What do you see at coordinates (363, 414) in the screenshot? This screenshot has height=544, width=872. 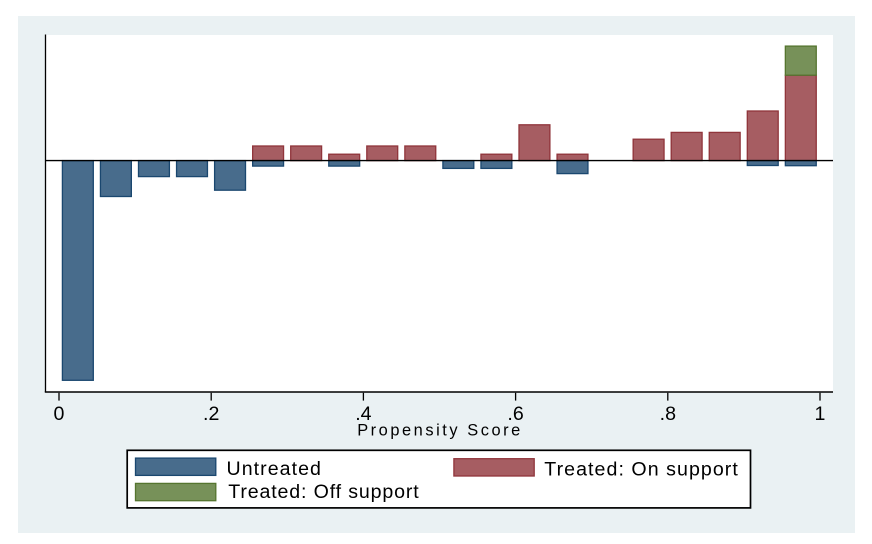 I see `svg-text: .4` at bounding box center [363, 414].